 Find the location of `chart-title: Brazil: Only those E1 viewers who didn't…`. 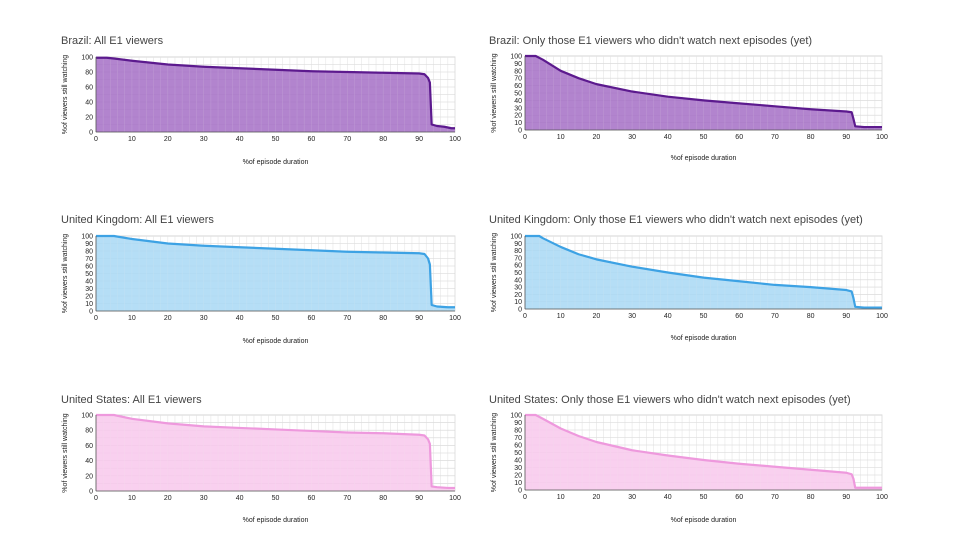

chart-title: Brazil: Only those E1 viewers who didn't… is located at coordinates (650, 41).